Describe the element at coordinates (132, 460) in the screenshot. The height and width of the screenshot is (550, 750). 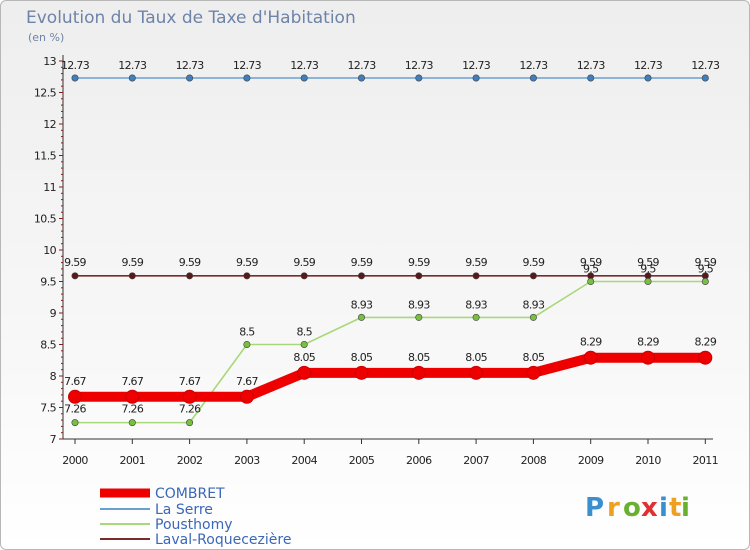
I see `x-tick-label: 2001` at that location.